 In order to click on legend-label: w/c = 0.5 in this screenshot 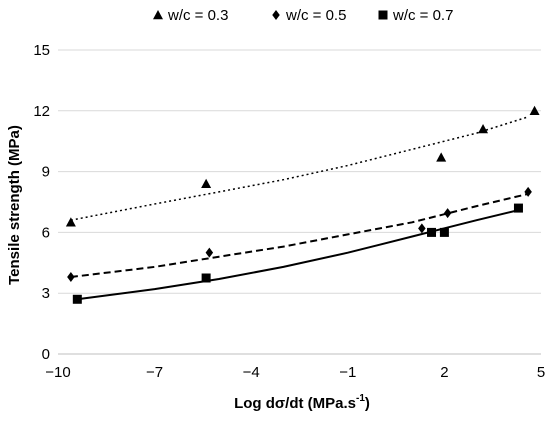, I will do `click(315, 15)`.